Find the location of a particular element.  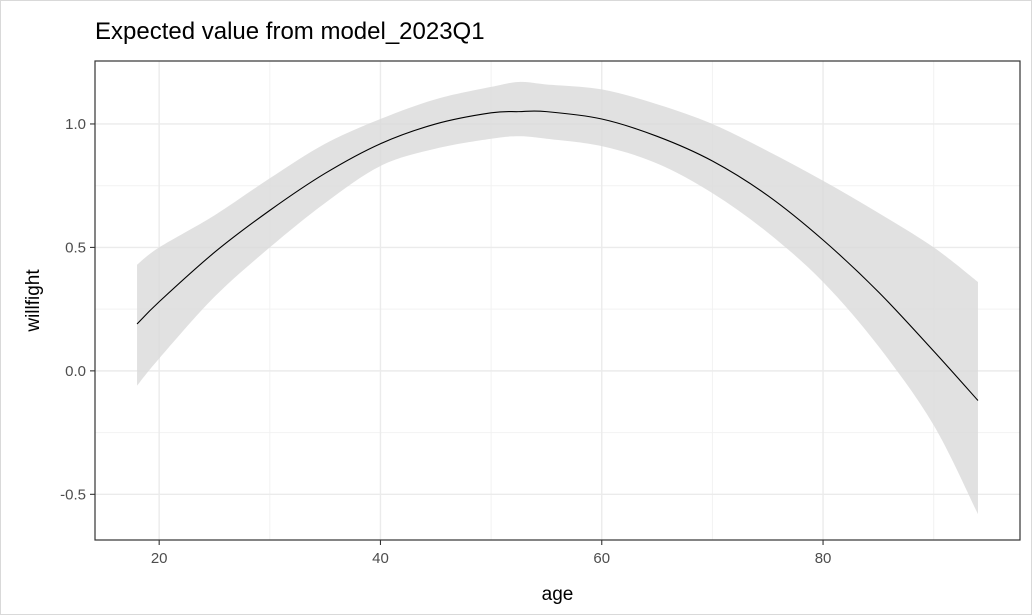

x-tick-label: 60 is located at coordinates (601, 558).